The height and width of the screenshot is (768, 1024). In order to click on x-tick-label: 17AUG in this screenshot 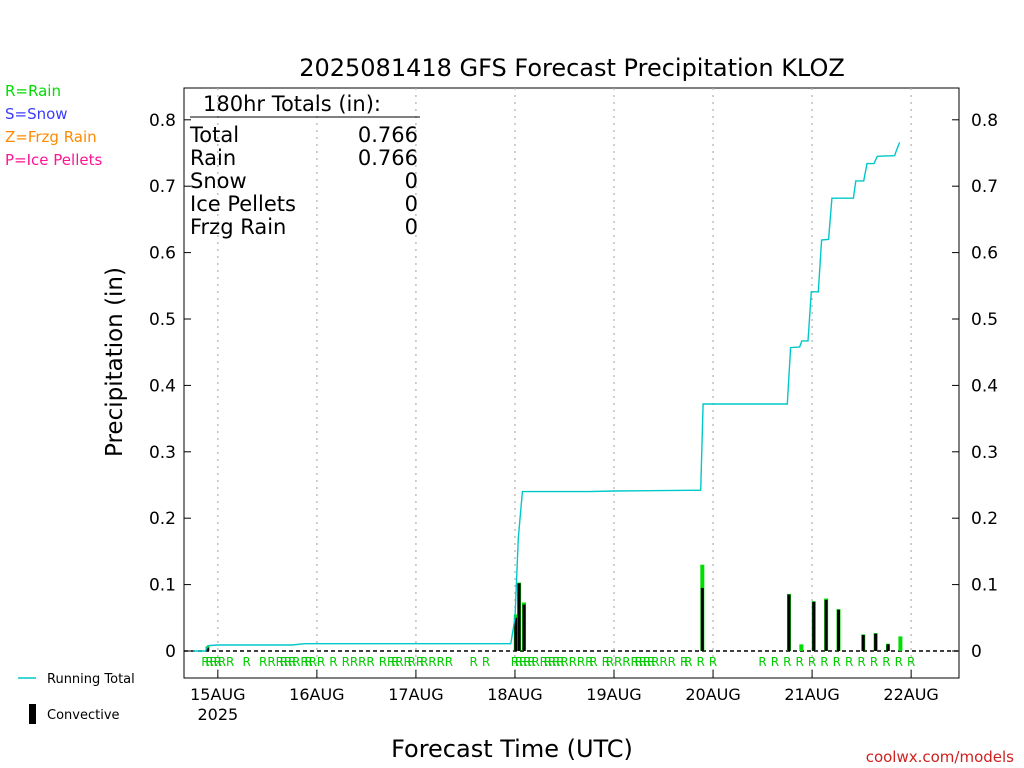, I will do `click(415, 694)`.